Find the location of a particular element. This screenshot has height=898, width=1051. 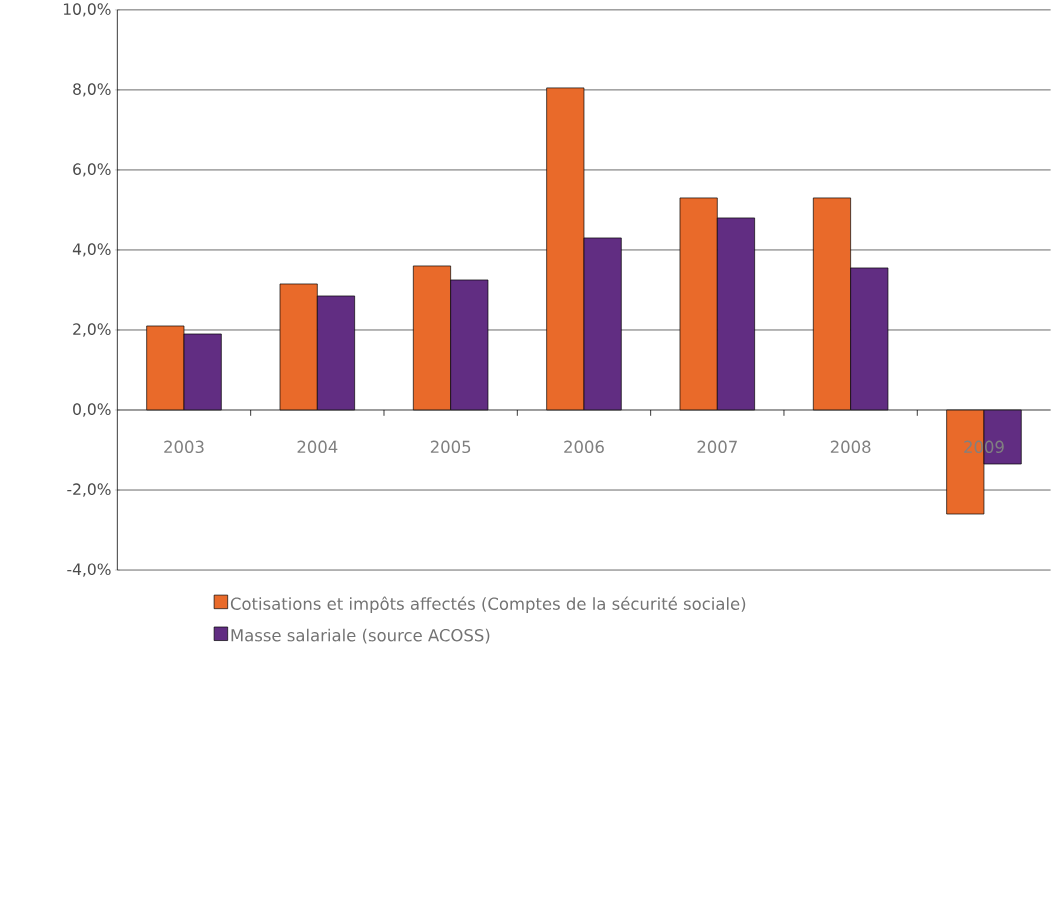

y-tick-label: 4,0% is located at coordinates (91, 250).